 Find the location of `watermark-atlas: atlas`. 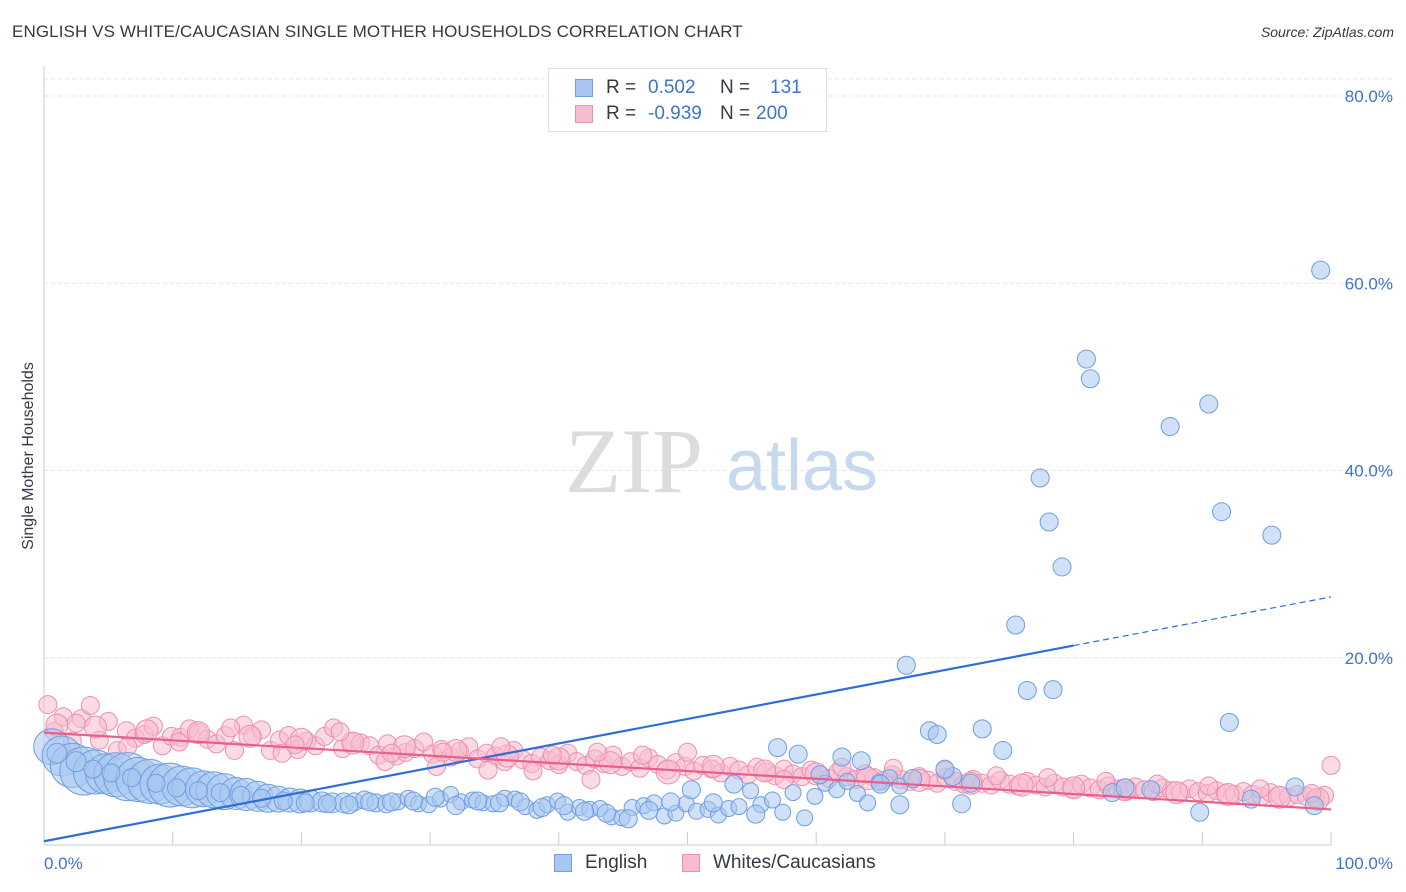

watermark-atlas: atlas is located at coordinates (802, 466).